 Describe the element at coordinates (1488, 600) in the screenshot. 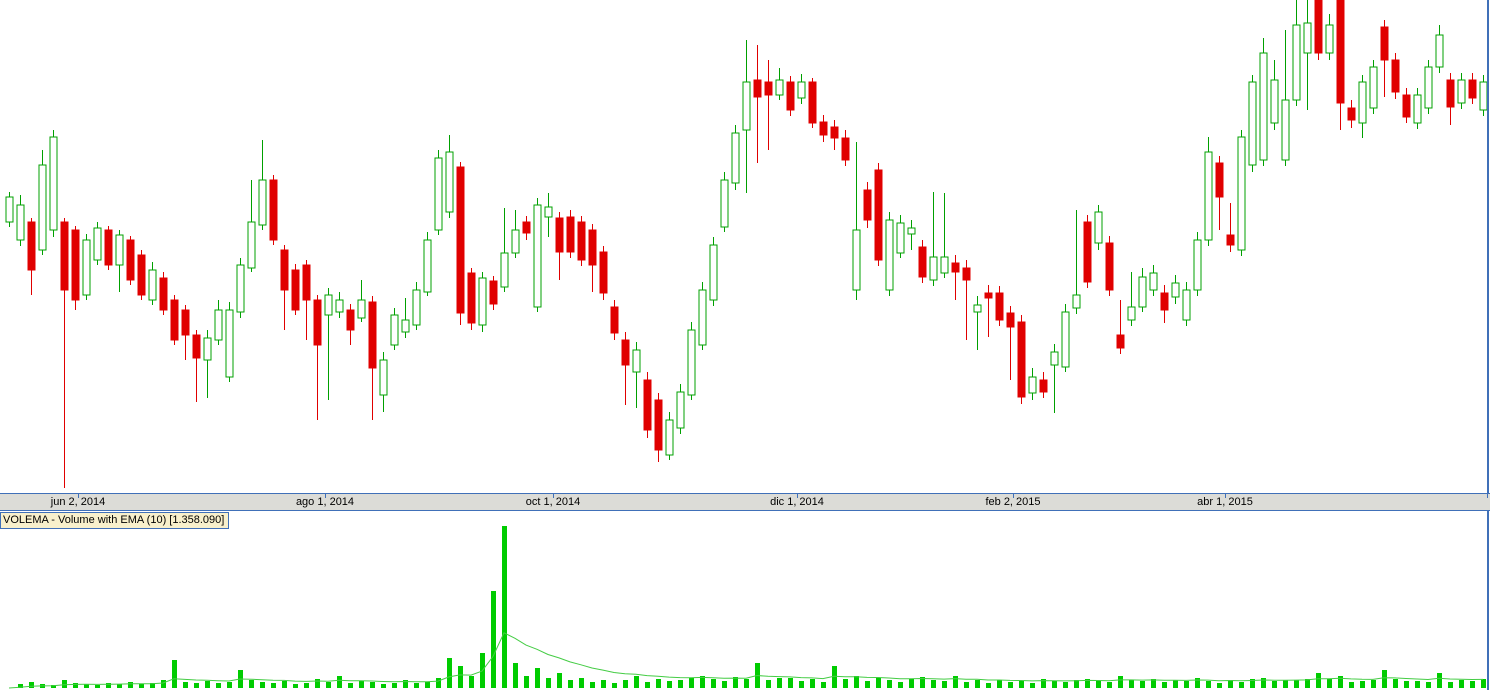

I see `panel-right-border` at that location.